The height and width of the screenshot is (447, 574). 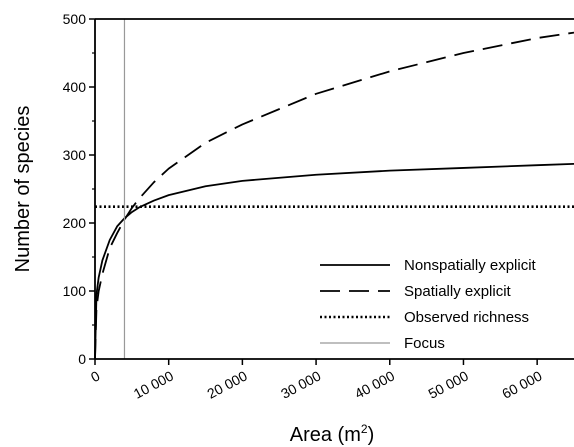 I want to click on x-tick-label: 10 000, so click(x=154, y=384).